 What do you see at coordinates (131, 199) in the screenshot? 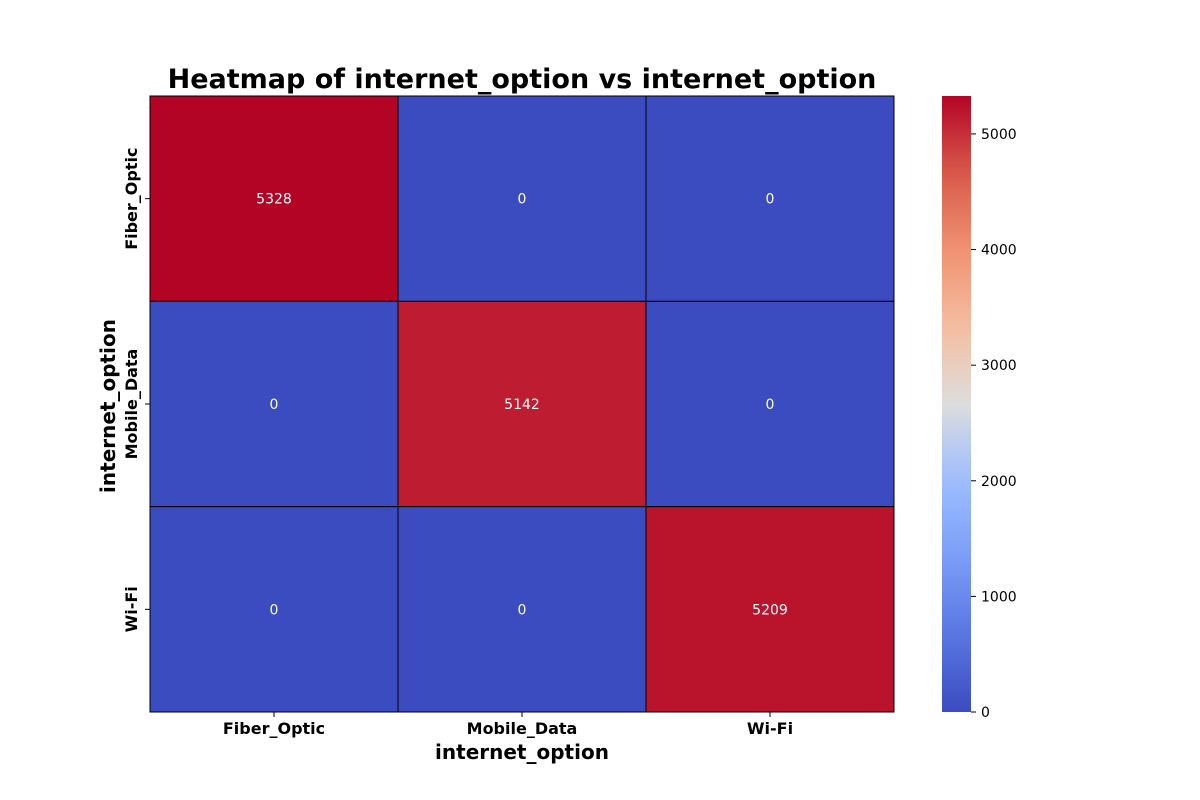
I see `y-tick-label: Fiber_Optic` at bounding box center [131, 199].